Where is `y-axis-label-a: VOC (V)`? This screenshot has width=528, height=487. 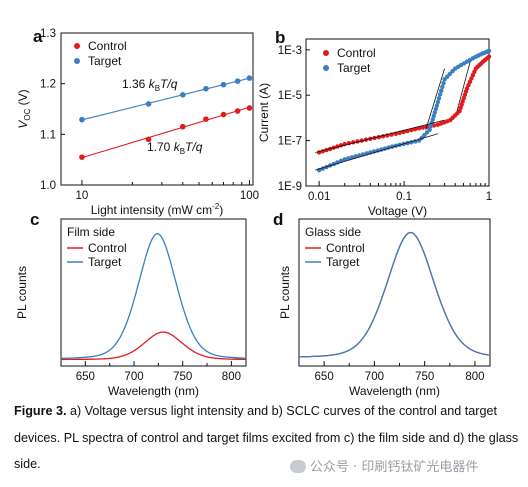 y-axis-label-a: VOC (V) is located at coordinates (24, 108).